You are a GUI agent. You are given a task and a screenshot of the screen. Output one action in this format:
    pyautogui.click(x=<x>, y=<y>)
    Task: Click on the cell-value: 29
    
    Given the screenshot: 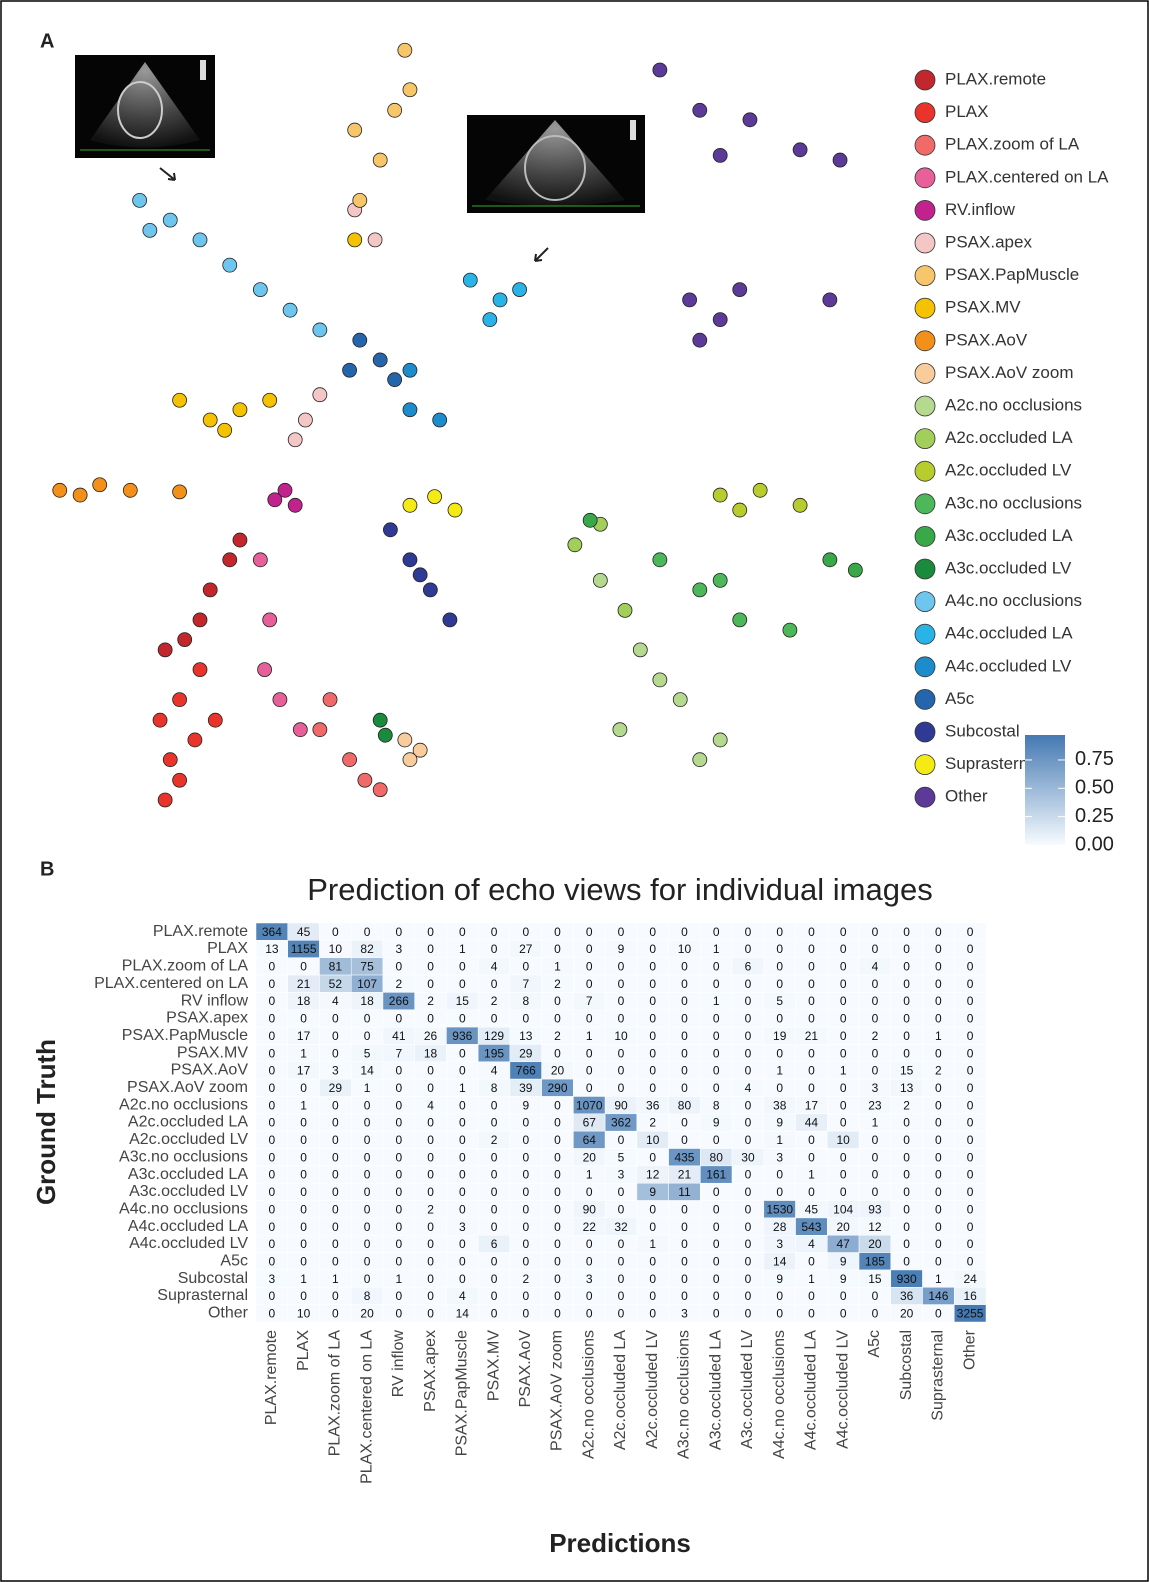 What is the action you would take?
    pyautogui.click(x=336, y=1088)
    